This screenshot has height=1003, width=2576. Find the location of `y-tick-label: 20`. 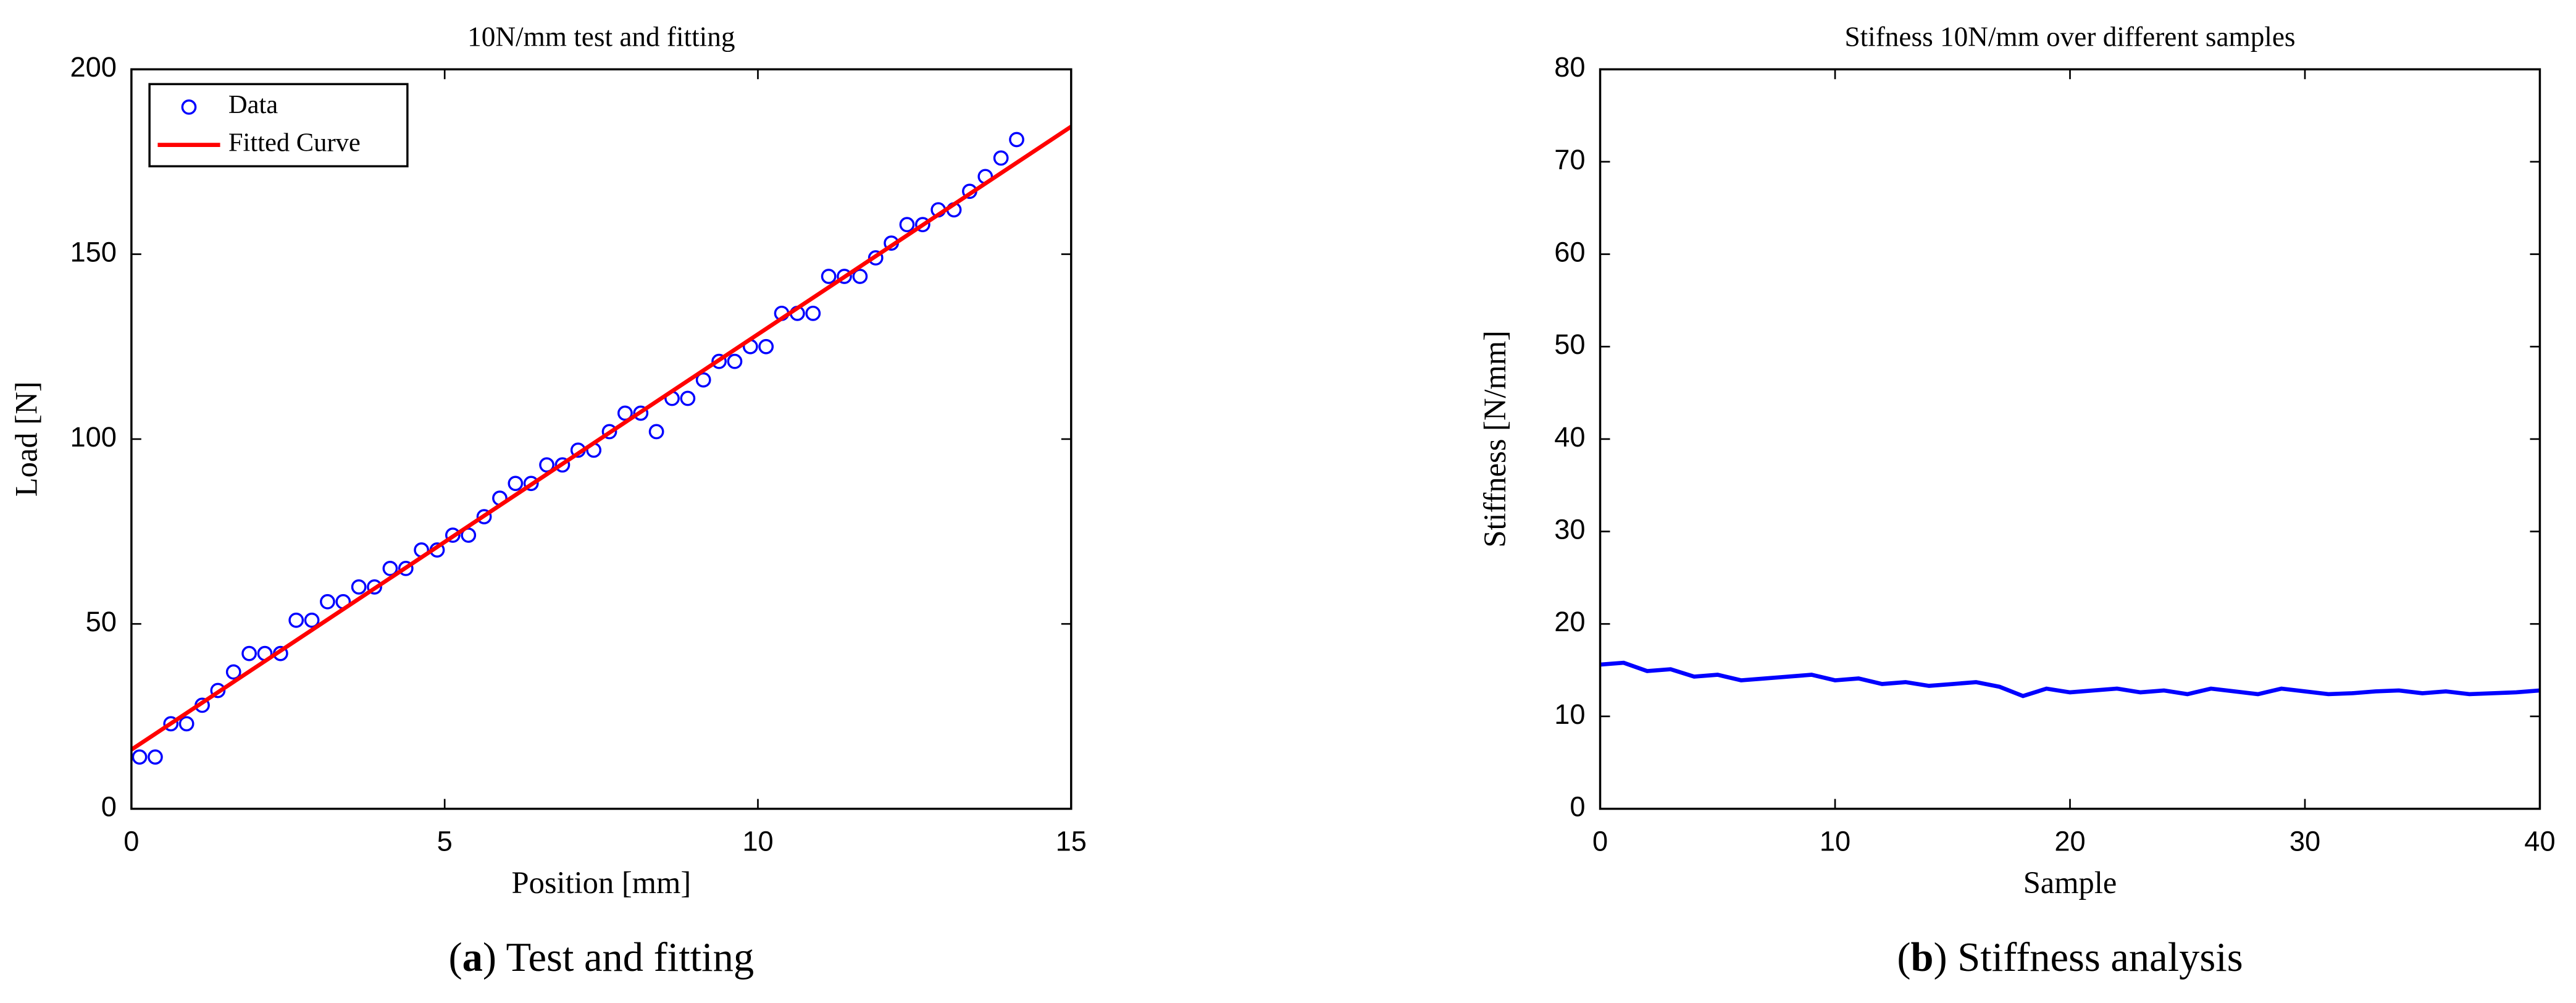

y-tick-label: 20 is located at coordinates (1570, 621).